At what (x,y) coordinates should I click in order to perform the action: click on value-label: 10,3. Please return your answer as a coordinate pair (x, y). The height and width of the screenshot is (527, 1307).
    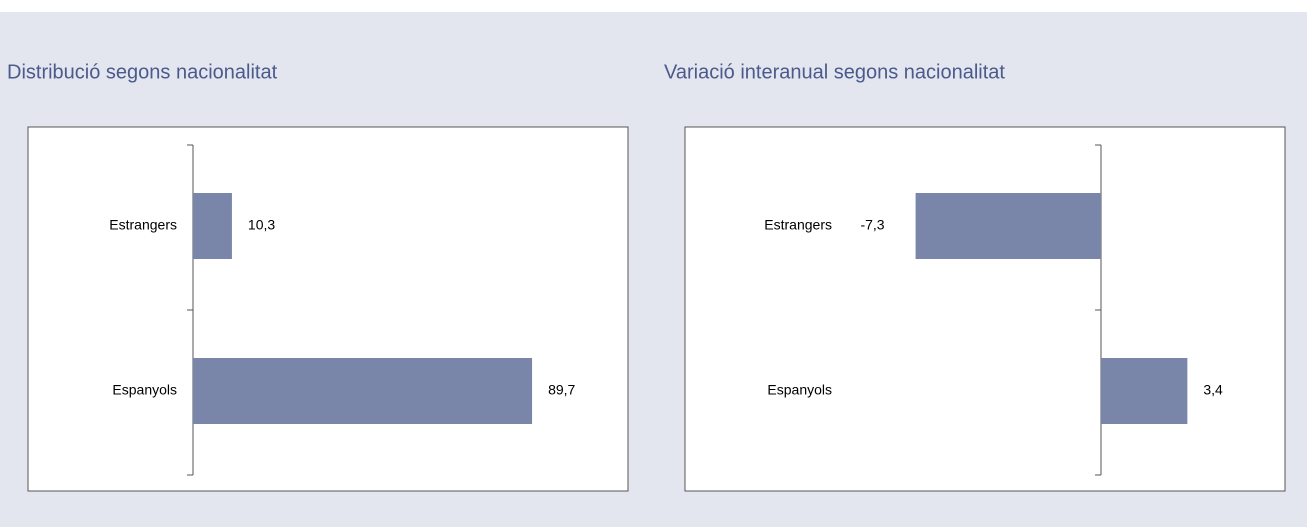
    Looking at the image, I should click on (261, 225).